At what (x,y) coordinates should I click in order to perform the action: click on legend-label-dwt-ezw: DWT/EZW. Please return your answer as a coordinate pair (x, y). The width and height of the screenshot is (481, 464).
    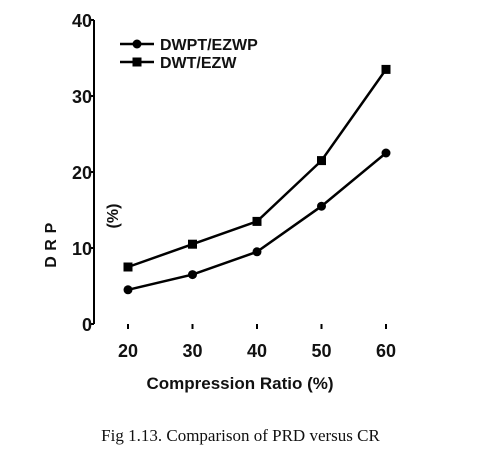
    Looking at the image, I should click on (198, 63).